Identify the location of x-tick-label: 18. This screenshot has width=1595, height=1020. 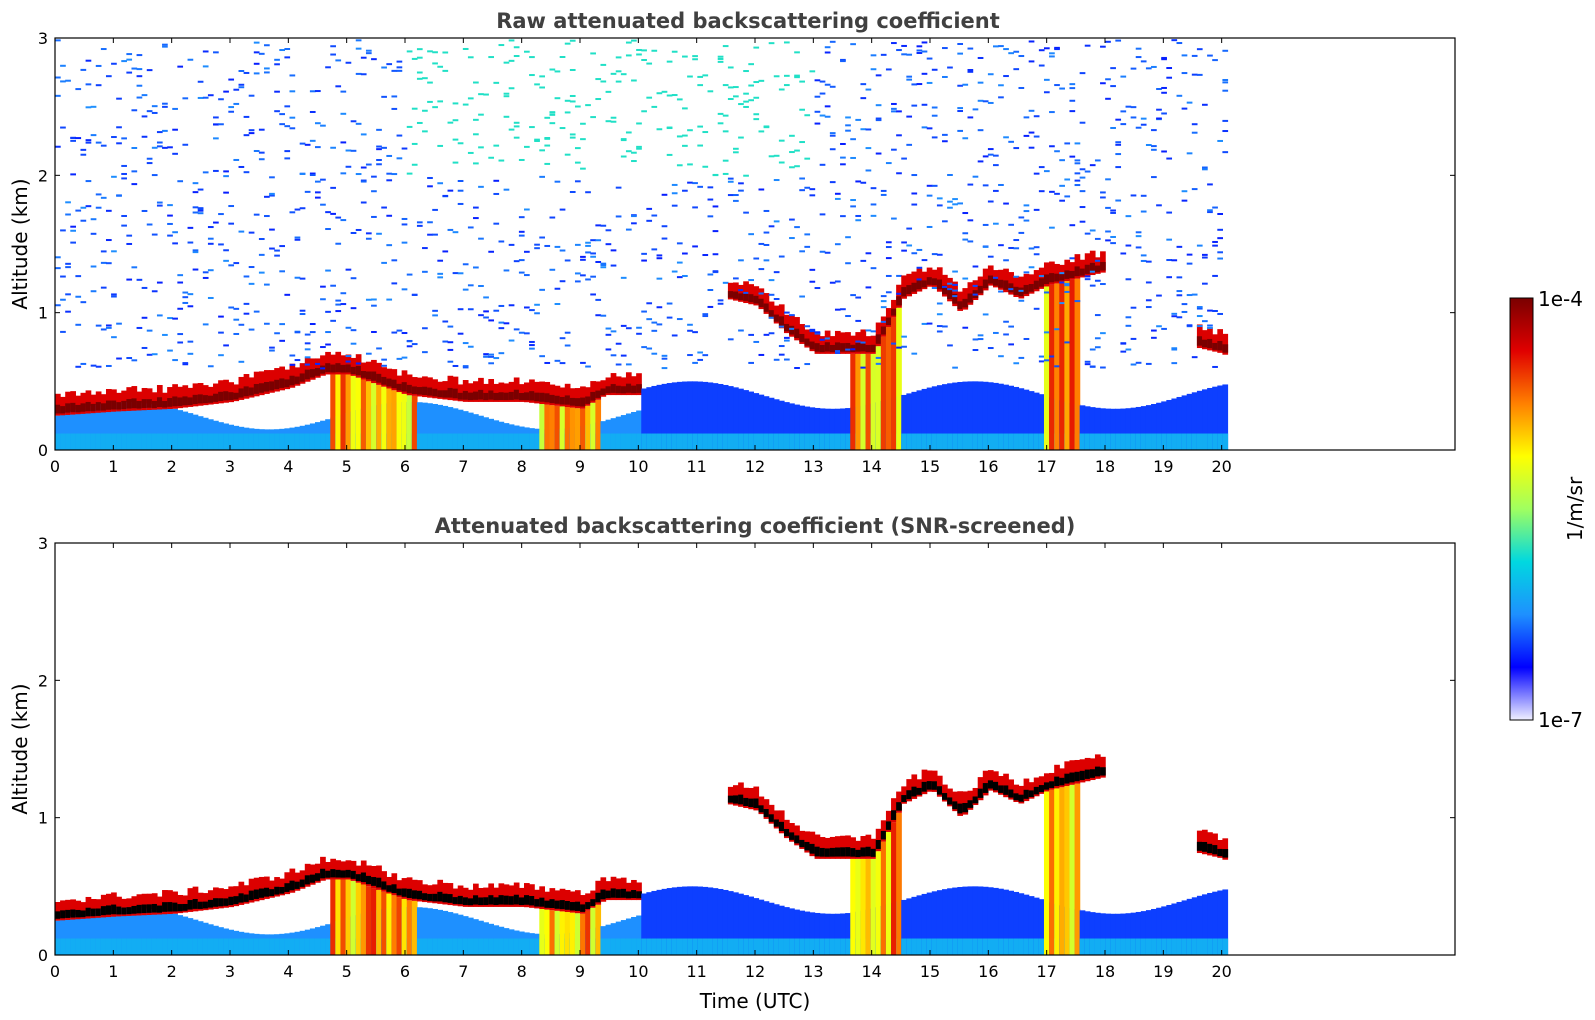
(1105, 466).